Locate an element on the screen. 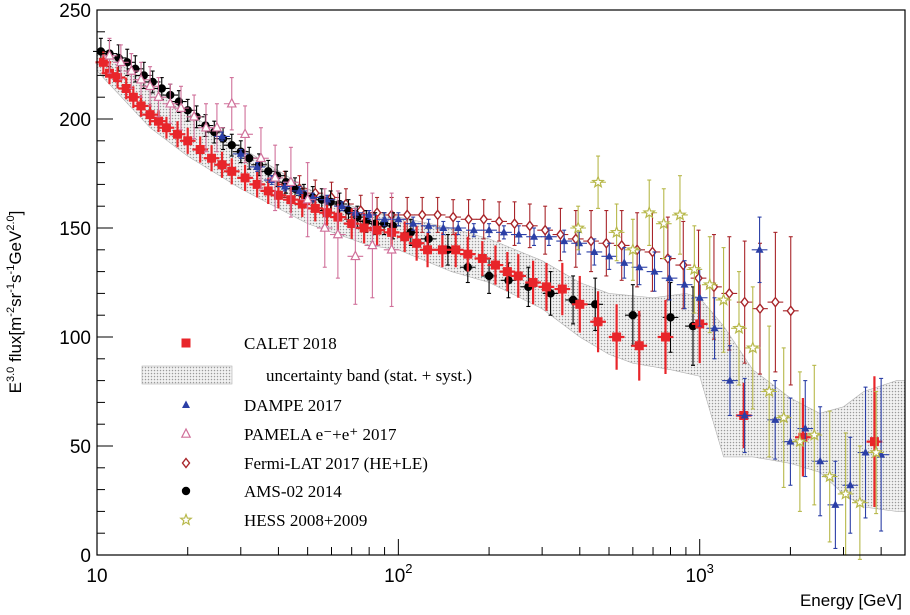 The height and width of the screenshot is (615, 910). y-tick-label: 100 is located at coordinates (75, 338).